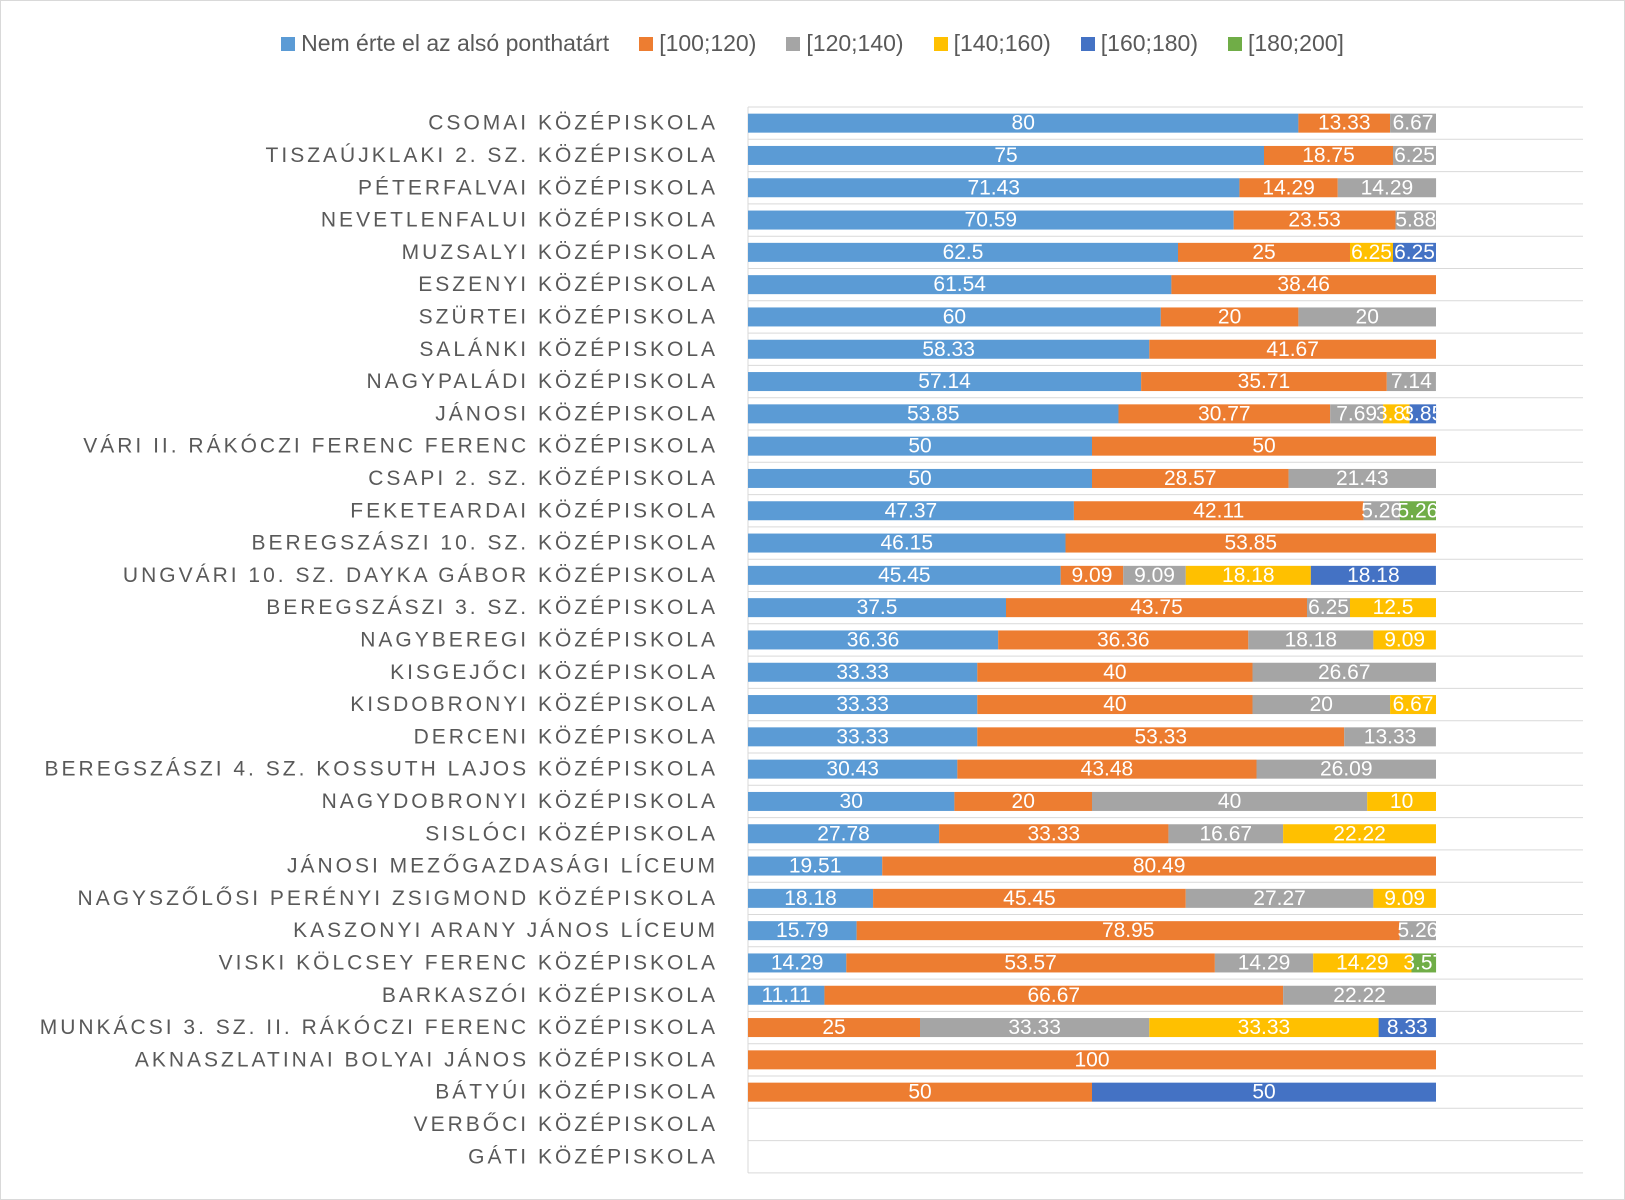  I want to click on legend-item-160-180: [160;180), so click(1139, 43).